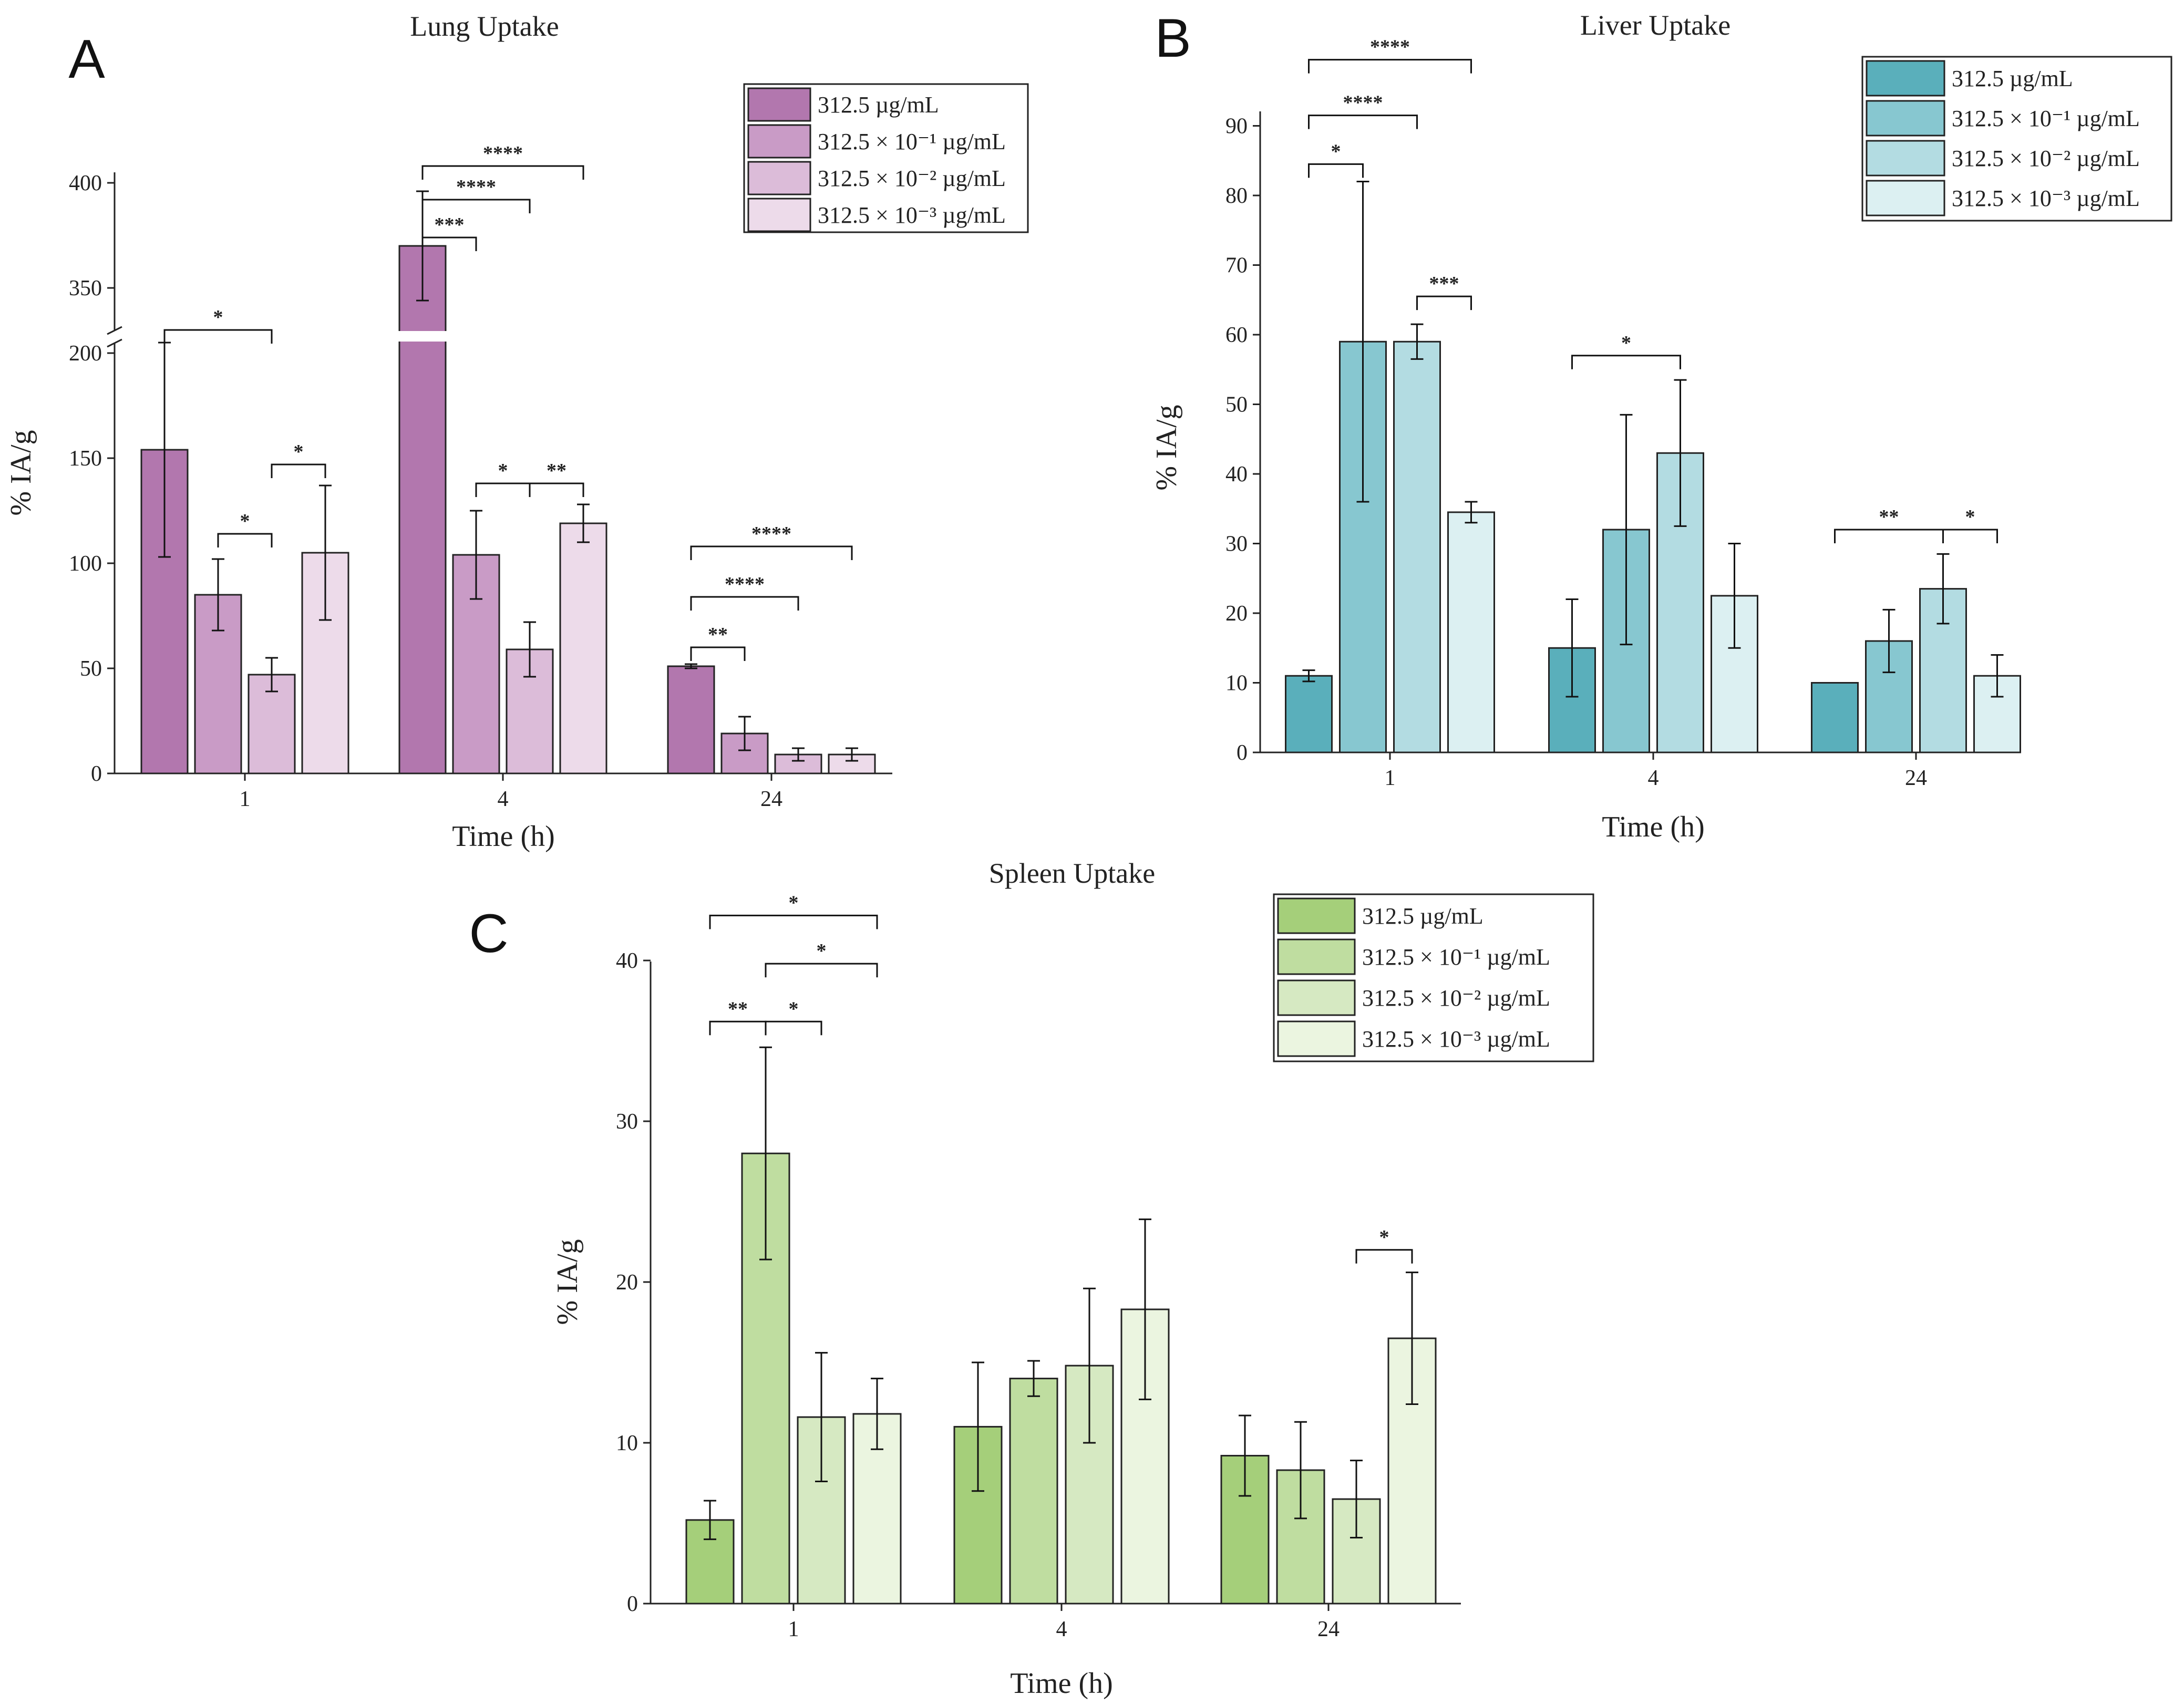  What do you see at coordinates (1236, 544) in the screenshot?
I see `y-tick-label: 30` at bounding box center [1236, 544].